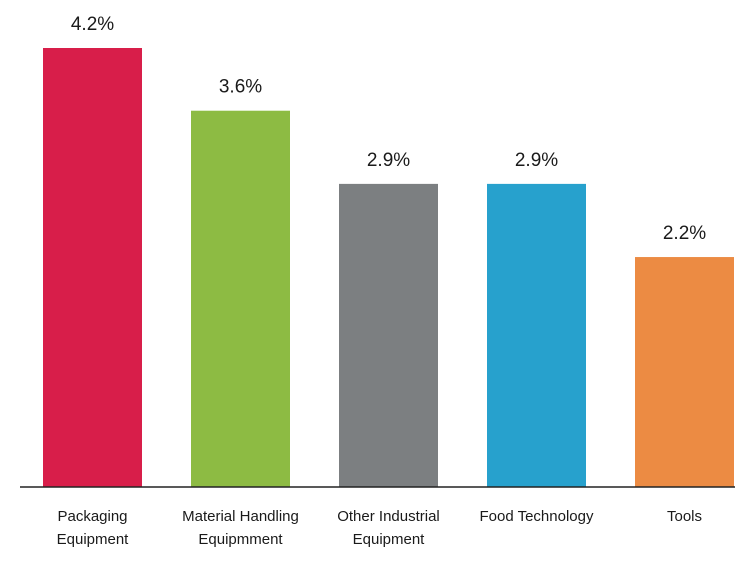  Describe the element at coordinates (684, 233) in the screenshot. I see `data-label-5: 2.2%` at that location.